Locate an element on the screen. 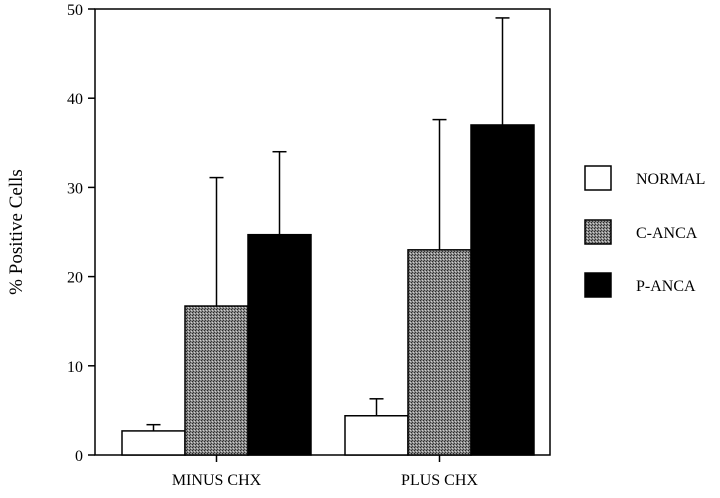 This screenshot has width=720, height=498. bar-normal-plus-chx is located at coordinates (376, 435).